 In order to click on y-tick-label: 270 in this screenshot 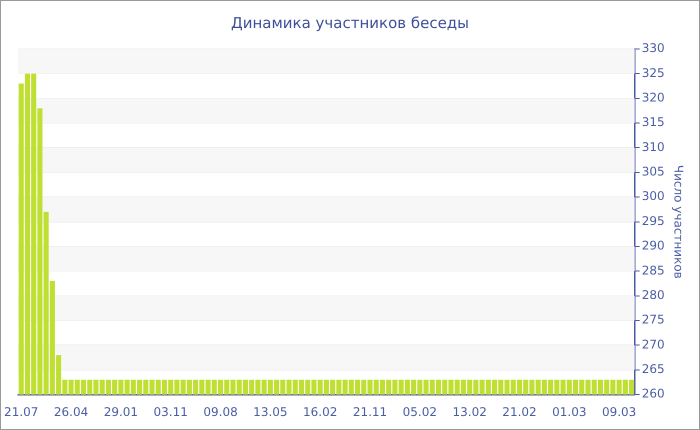, I will do `click(653, 344)`.